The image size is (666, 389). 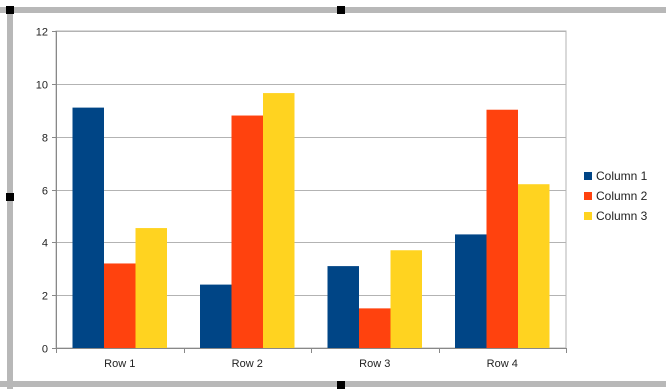 What do you see at coordinates (502, 364) in the screenshot?
I see `x-category-label: Row 4` at bounding box center [502, 364].